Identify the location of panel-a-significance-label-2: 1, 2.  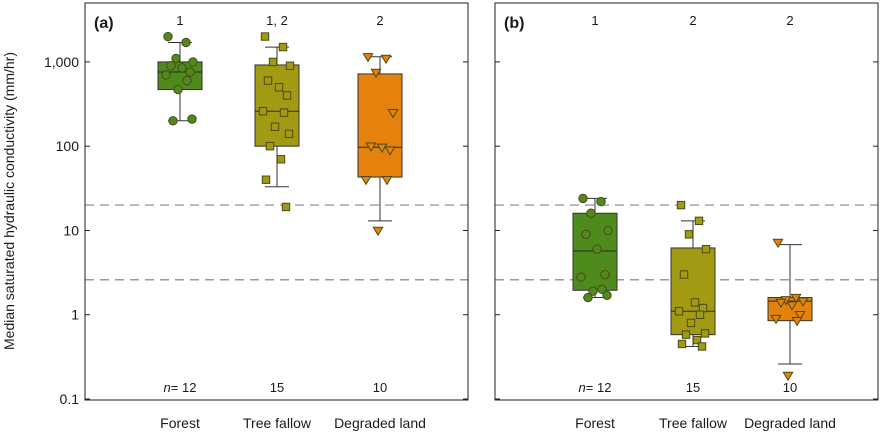
(277, 20).